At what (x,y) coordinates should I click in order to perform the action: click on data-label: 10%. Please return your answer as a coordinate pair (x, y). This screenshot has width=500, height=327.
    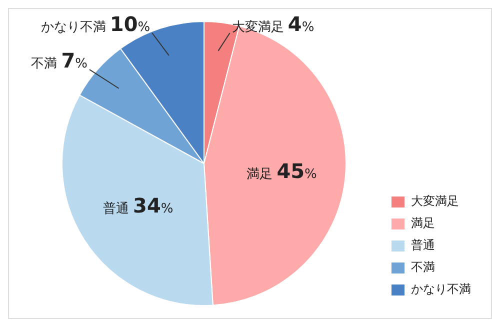
    Looking at the image, I should click on (130, 24).